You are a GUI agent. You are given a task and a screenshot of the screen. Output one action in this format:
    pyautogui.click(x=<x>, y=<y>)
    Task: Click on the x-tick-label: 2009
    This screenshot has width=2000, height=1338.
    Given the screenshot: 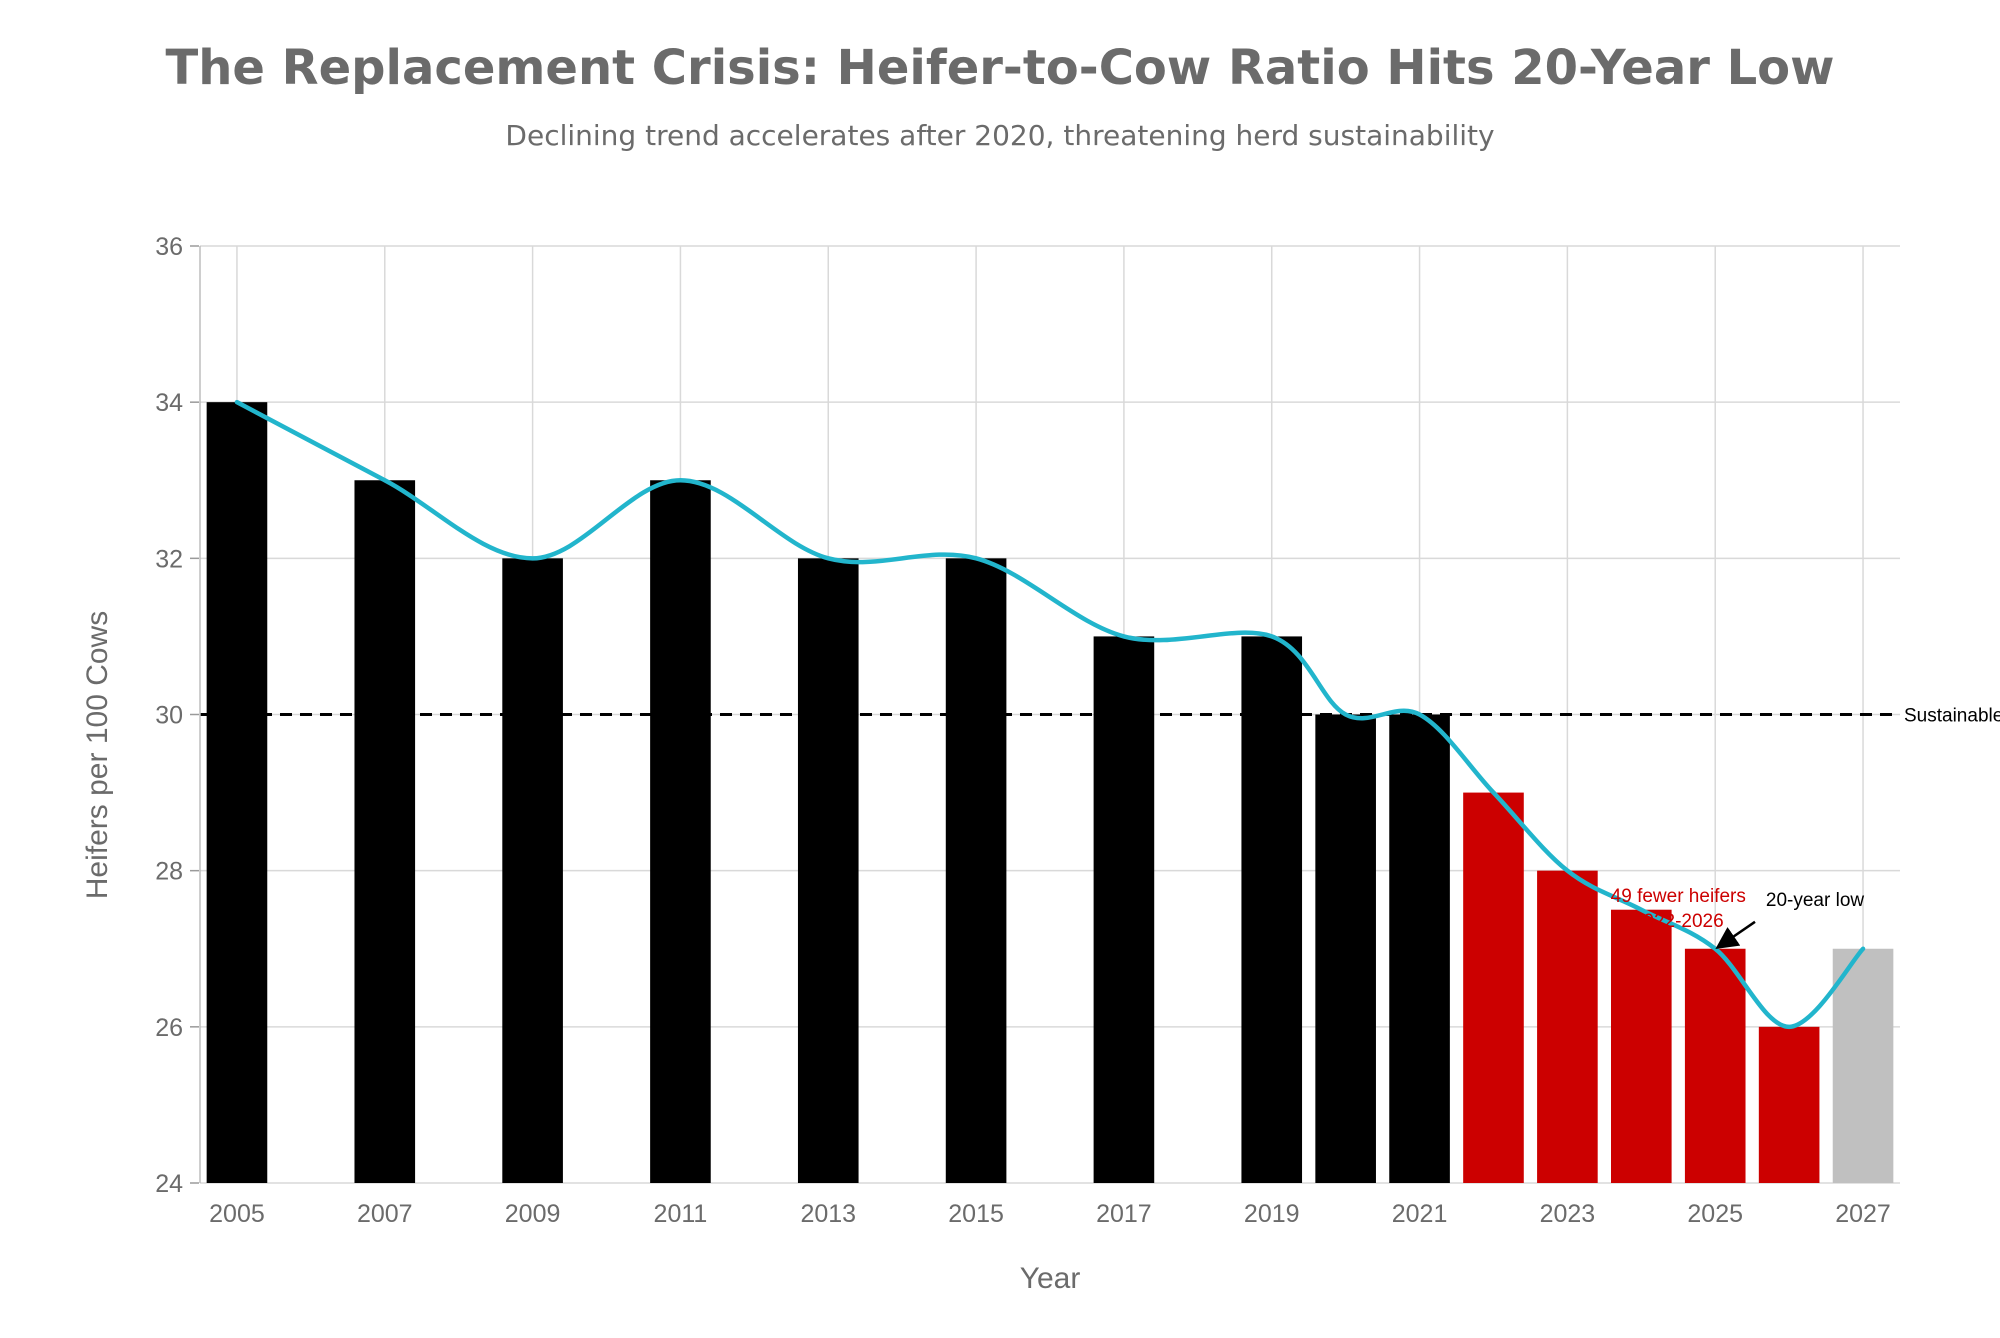 What is the action you would take?
    pyautogui.click(x=533, y=1214)
    